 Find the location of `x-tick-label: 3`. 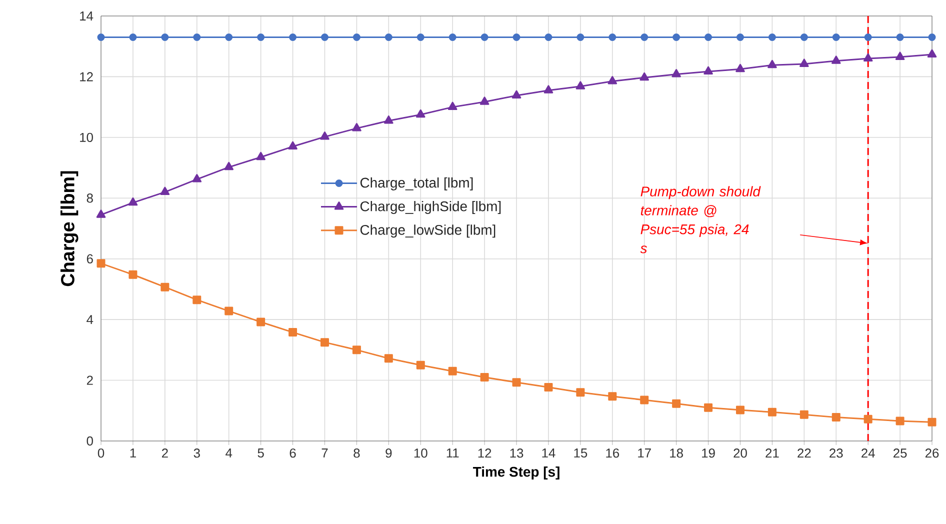

x-tick-label: 3 is located at coordinates (197, 453).